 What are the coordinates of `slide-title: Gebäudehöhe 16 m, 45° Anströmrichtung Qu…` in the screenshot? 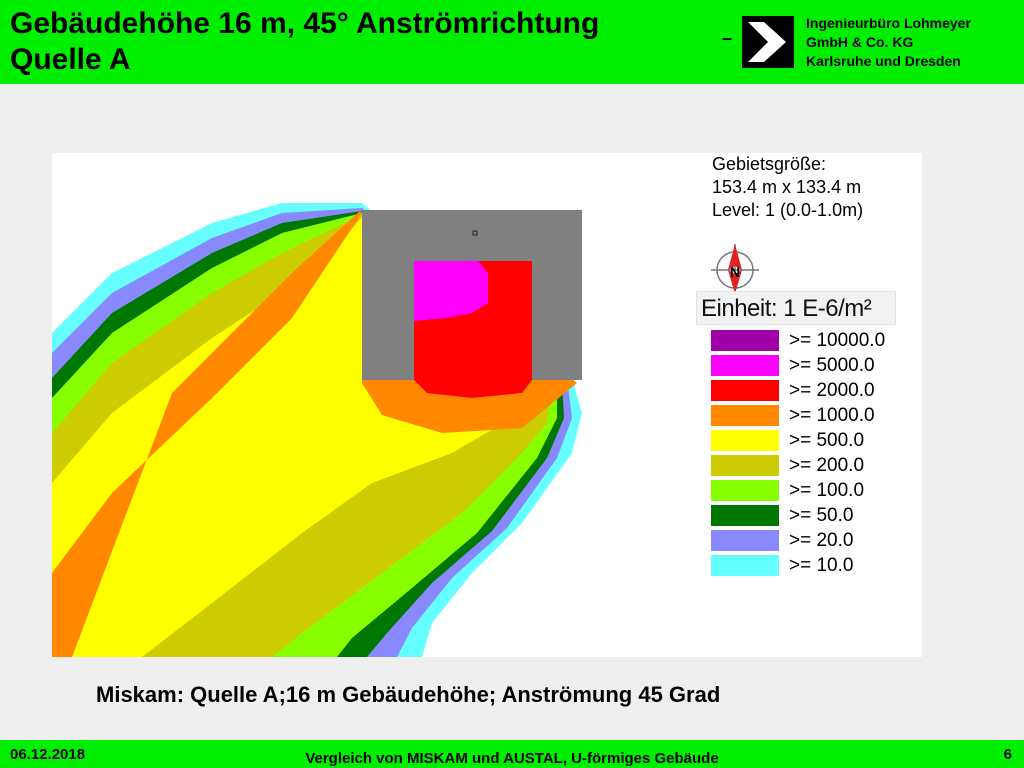 It's located at (304, 42).